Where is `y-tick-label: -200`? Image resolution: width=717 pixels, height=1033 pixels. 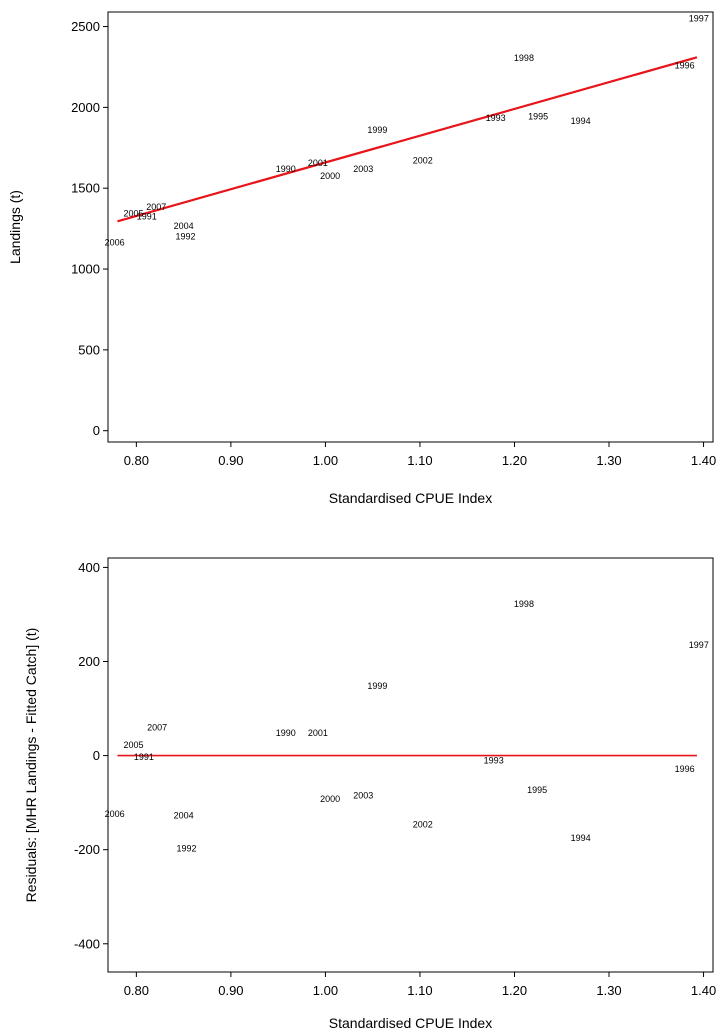
y-tick-label: -200 is located at coordinates (87, 849).